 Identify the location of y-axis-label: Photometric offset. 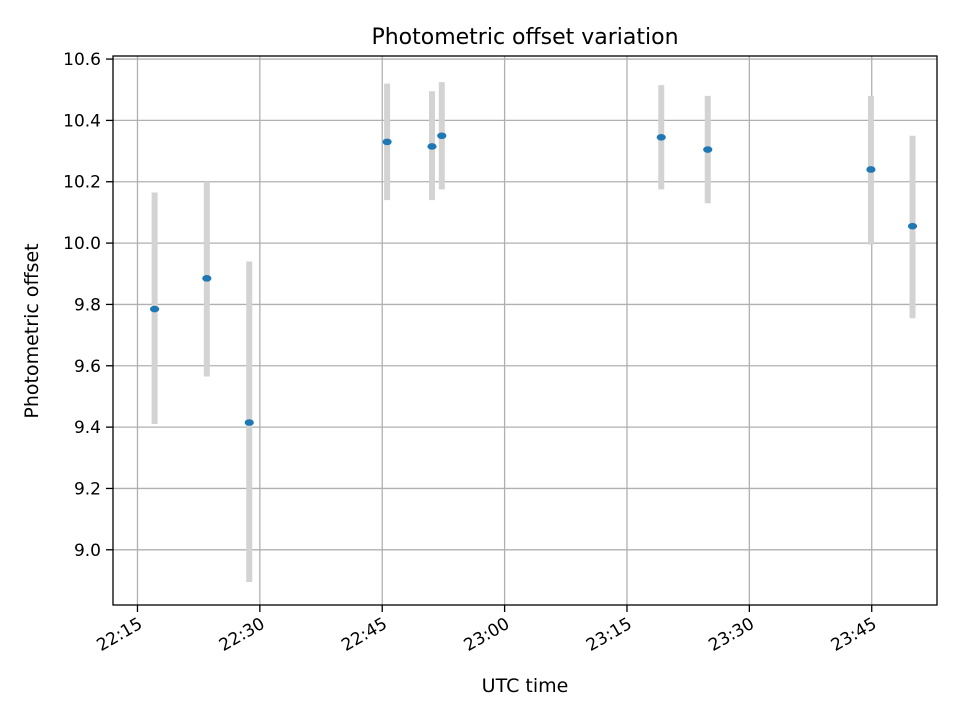
(32, 330).